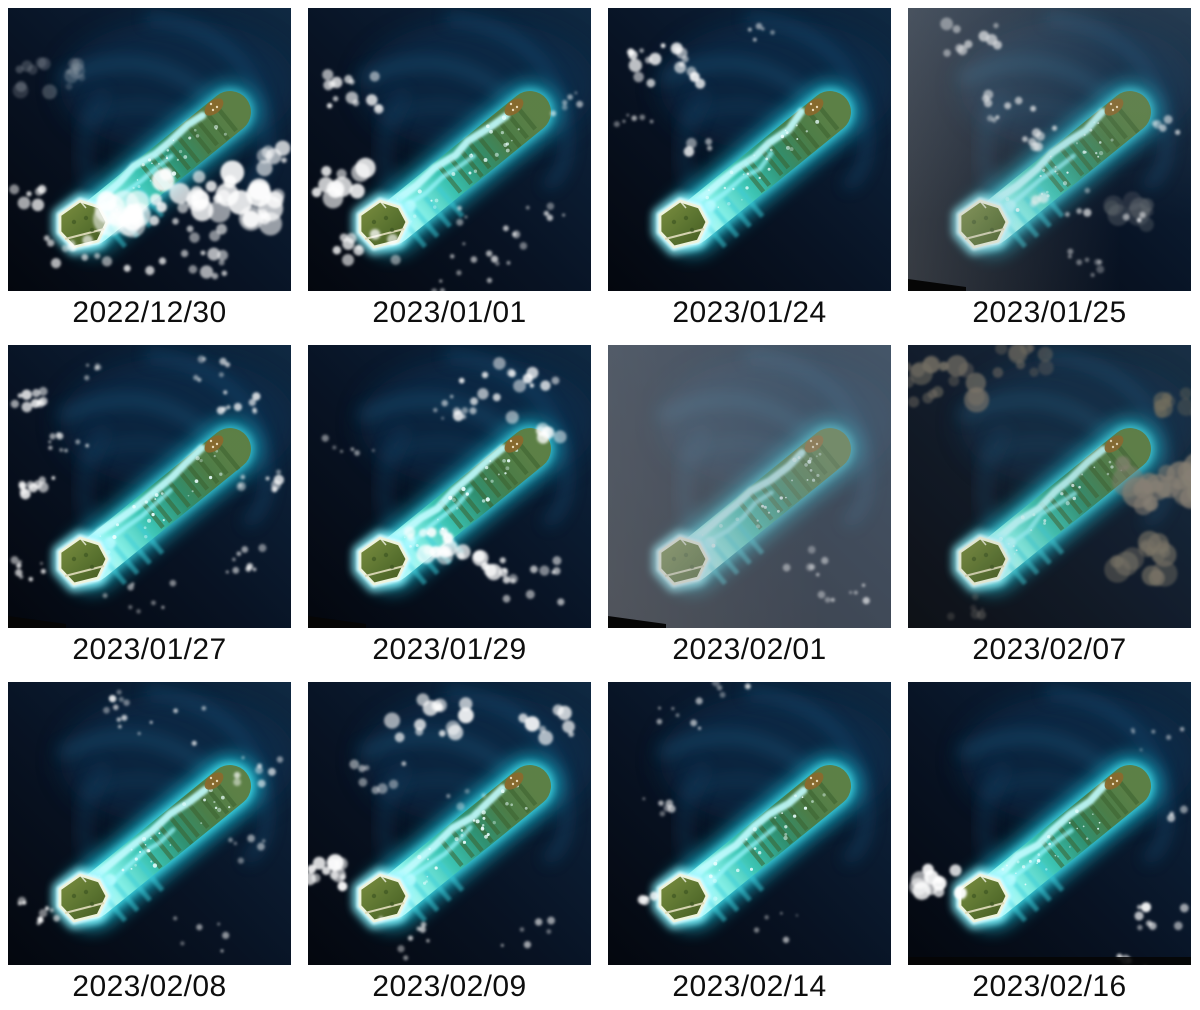 The height and width of the screenshot is (1010, 1200). I want to click on date-label: 2023/01/24, so click(749, 312).